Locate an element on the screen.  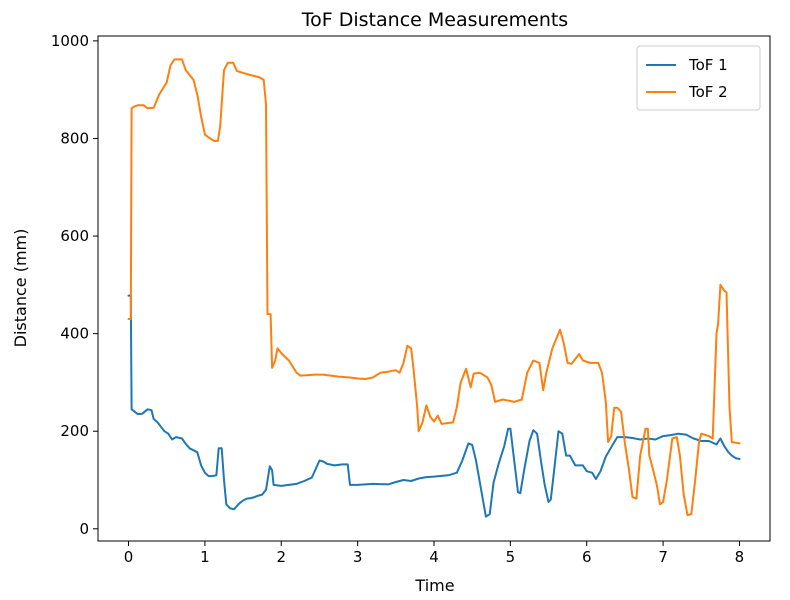
y-tick-label: 0 is located at coordinates (84, 529).